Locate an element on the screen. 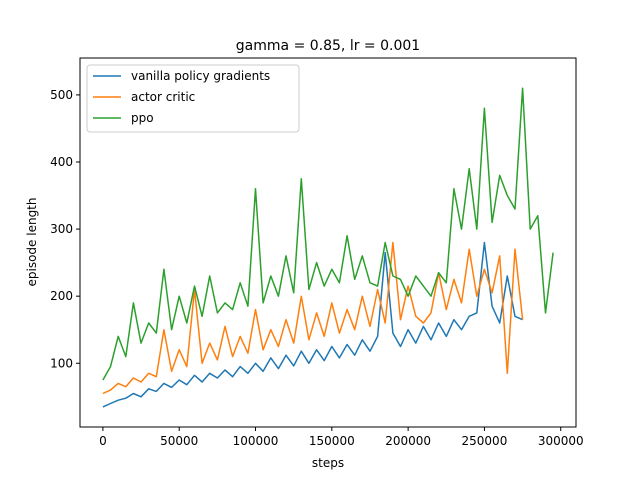  y-tick-label: 400 is located at coordinates (61, 162).